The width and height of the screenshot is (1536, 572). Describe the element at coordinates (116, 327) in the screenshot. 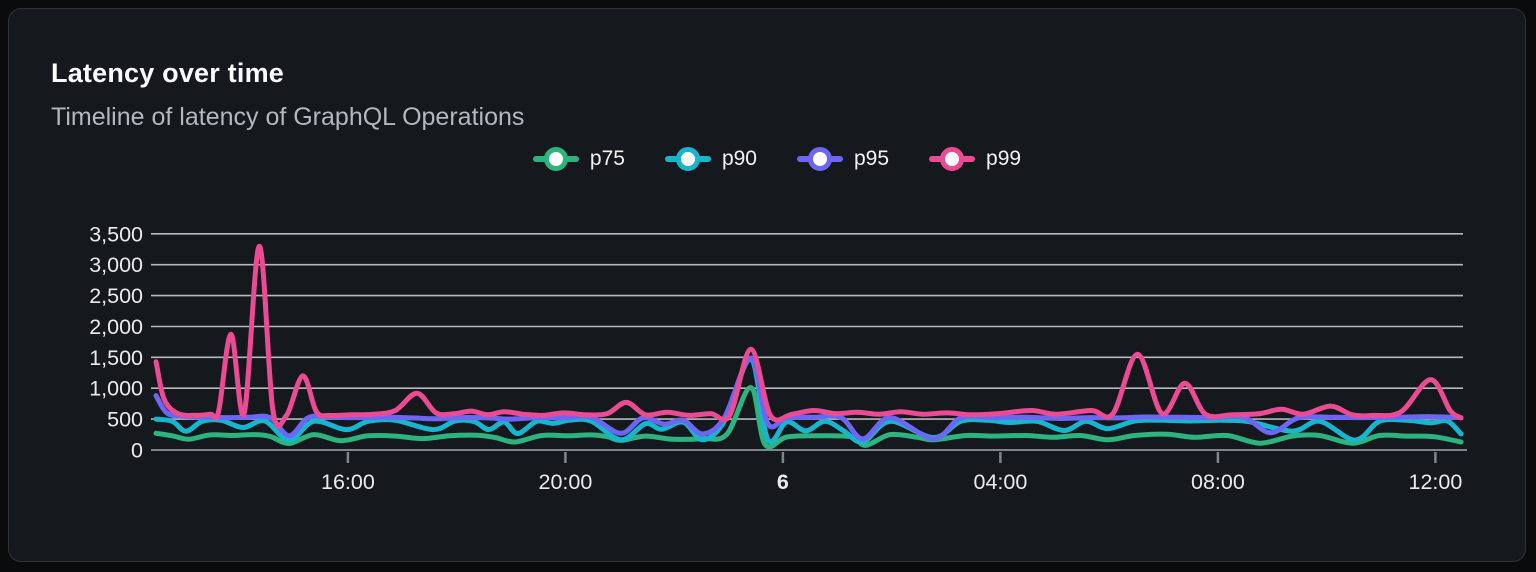

I see `y-axis-label: 2,000` at that location.